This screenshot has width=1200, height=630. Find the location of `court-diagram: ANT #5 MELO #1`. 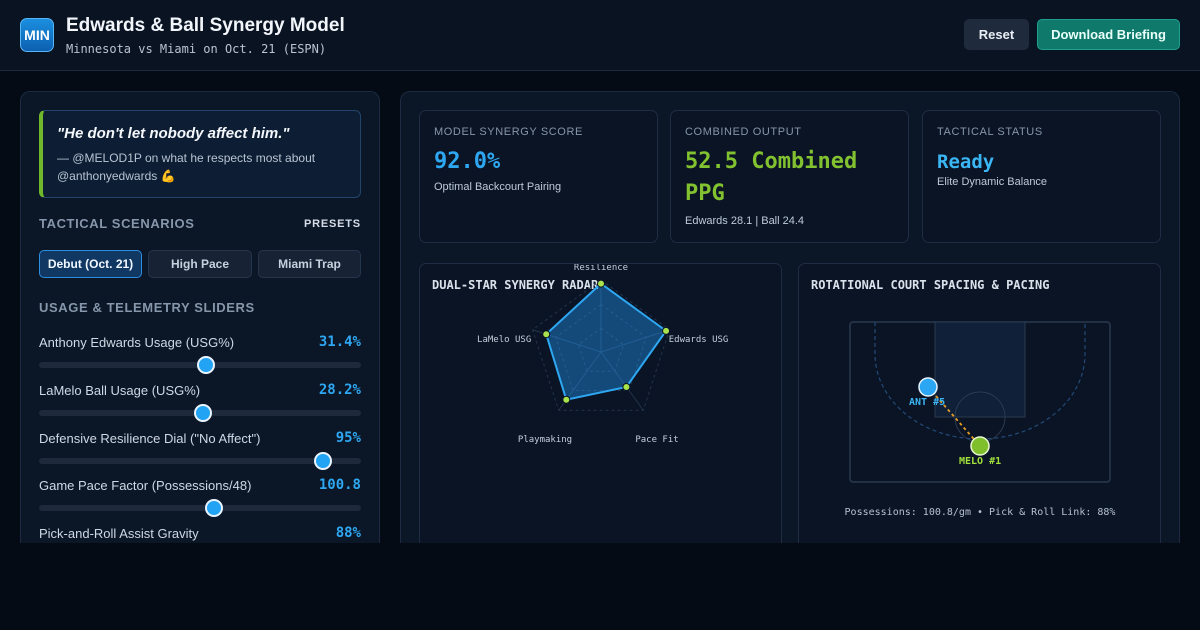

court-diagram: ANT #5 MELO #1 is located at coordinates (980, 402).